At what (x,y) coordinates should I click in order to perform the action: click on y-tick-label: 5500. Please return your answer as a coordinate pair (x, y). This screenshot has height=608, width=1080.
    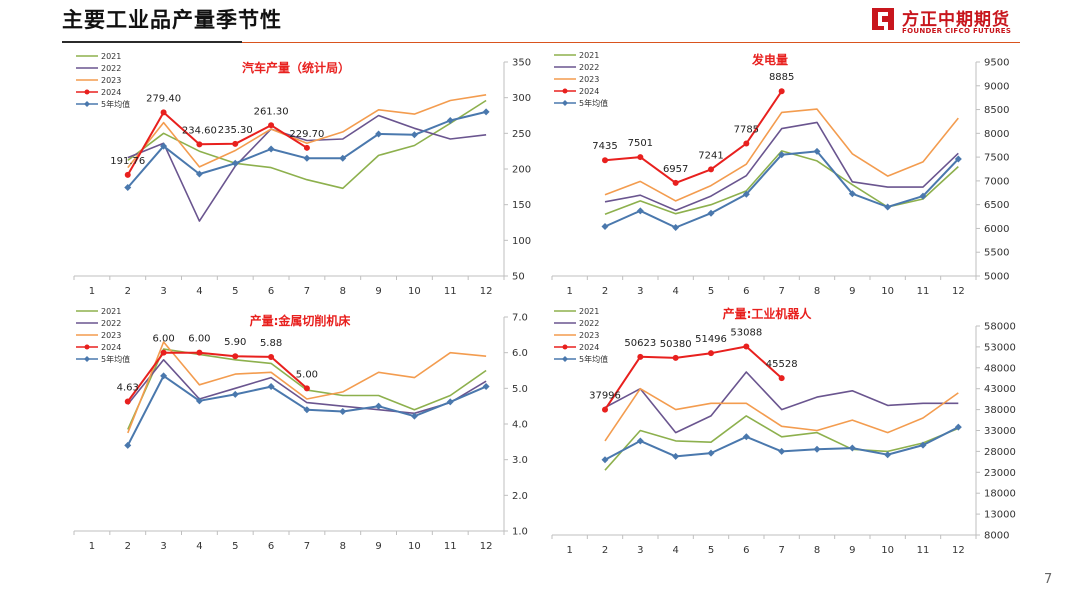
    Looking at the image, I should click on (996, 253).